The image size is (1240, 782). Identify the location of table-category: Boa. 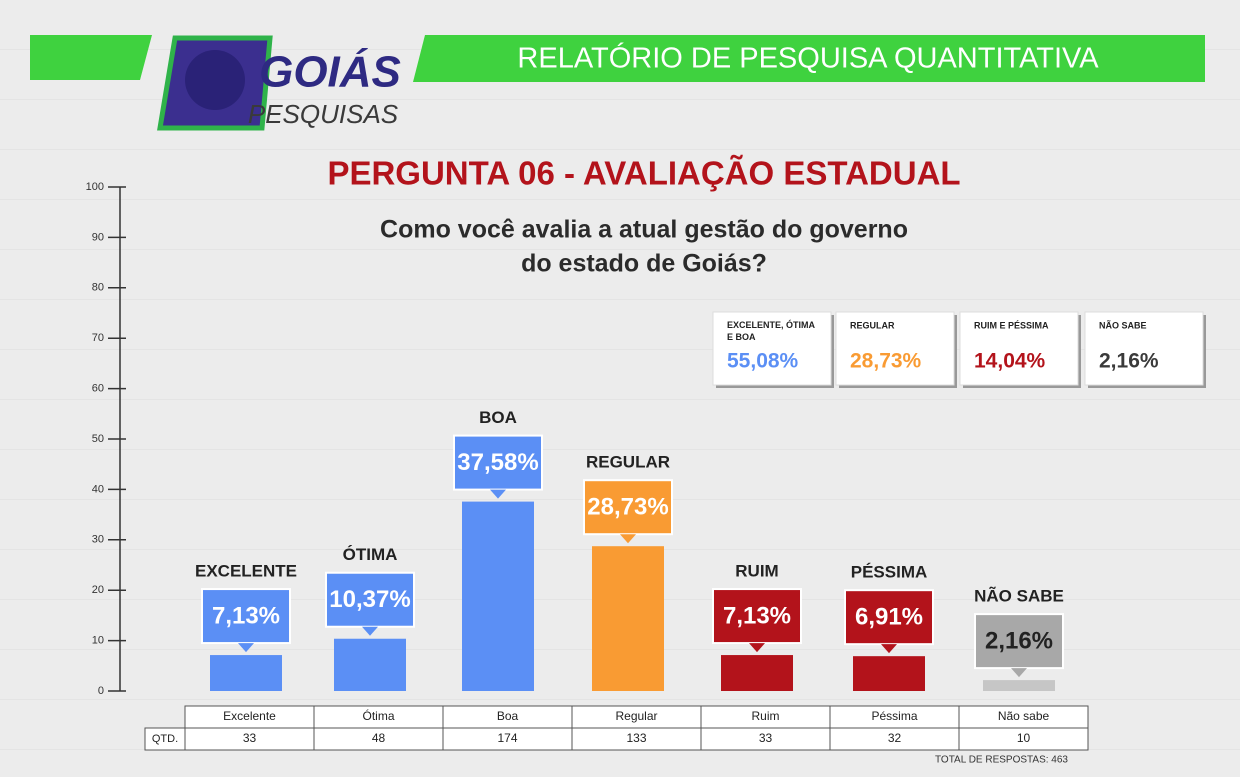
(508, 716).